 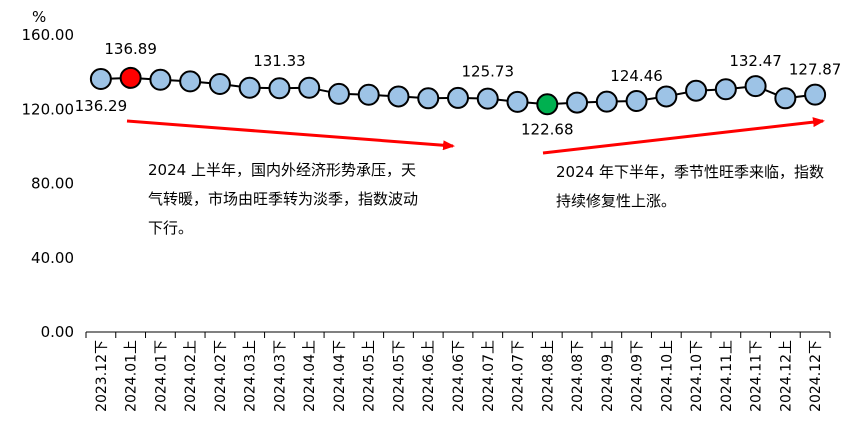 I want to click on data-label: 136.29, so click(x=101, y=106).